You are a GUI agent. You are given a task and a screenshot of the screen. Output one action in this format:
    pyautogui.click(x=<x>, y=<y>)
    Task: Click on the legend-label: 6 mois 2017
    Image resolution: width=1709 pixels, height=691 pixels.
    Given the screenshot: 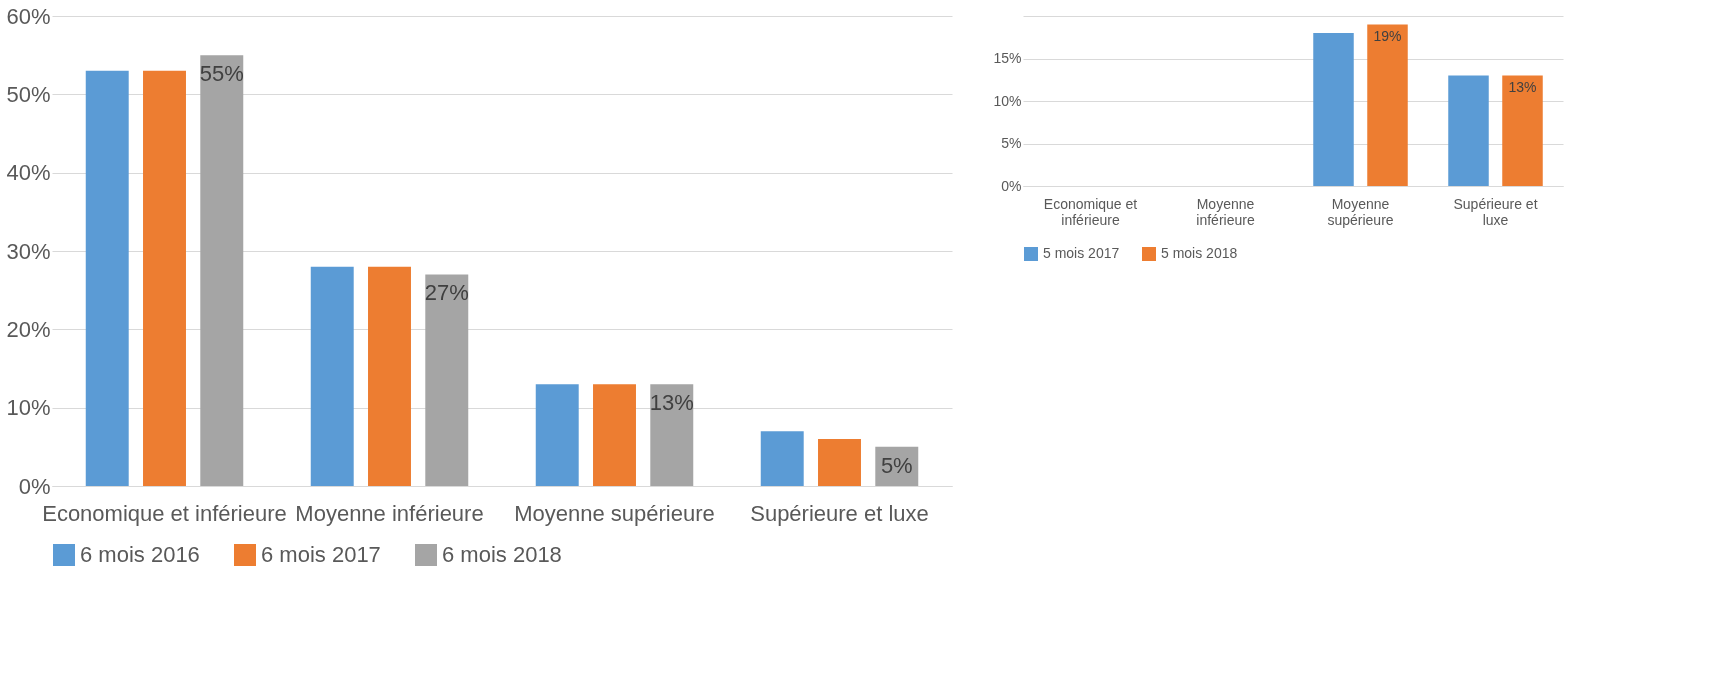 What is the action you would take?
    pyautogui.click(x=321, y=554)
    